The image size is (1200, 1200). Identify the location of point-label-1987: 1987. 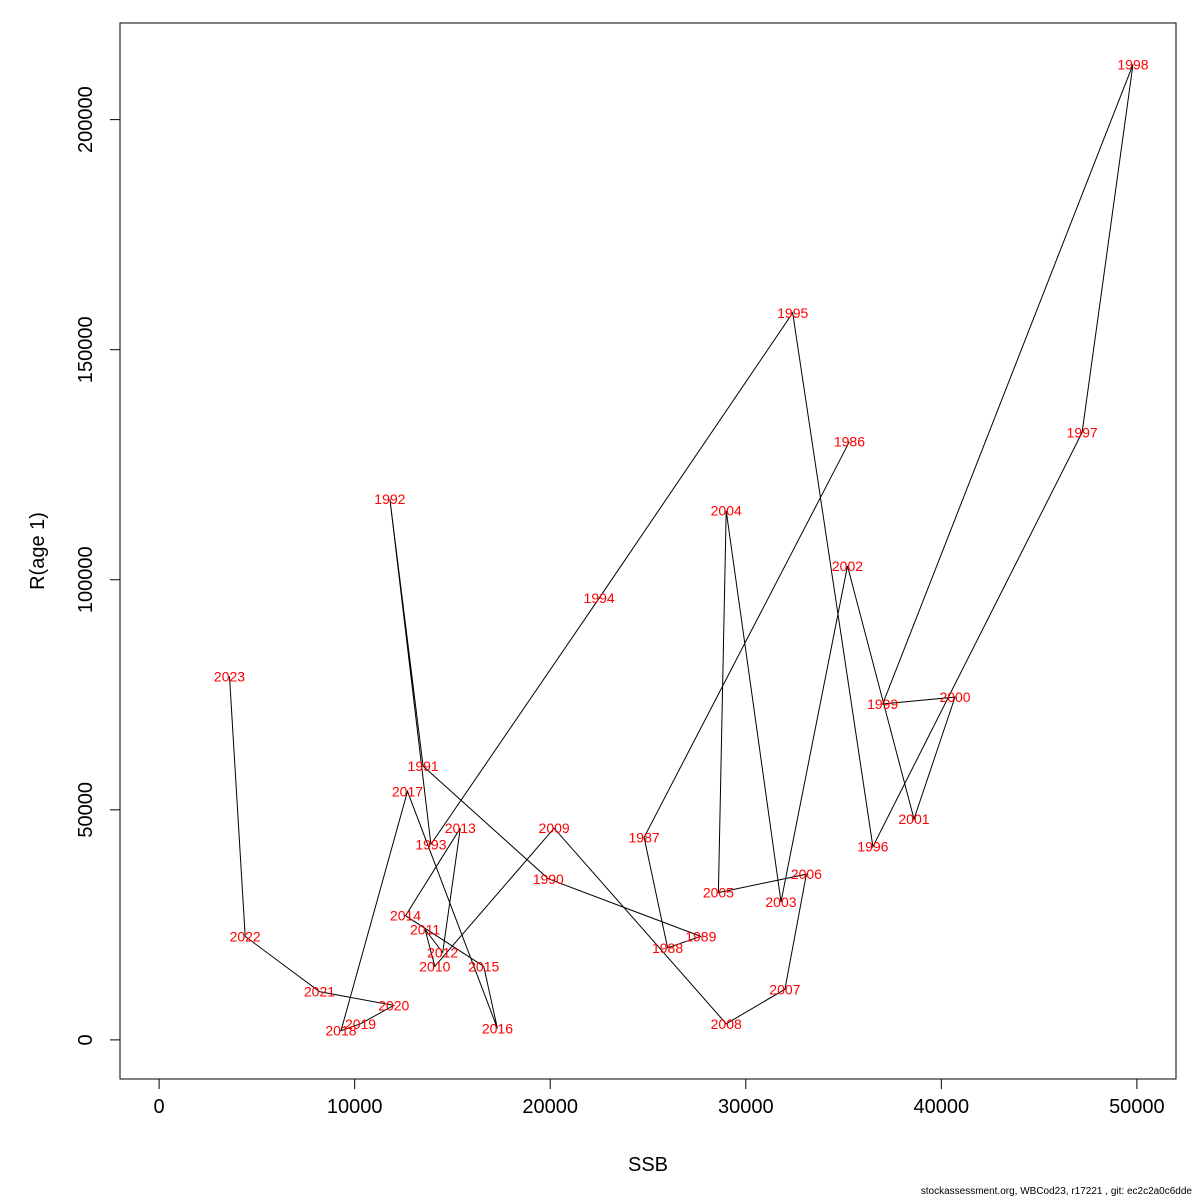
(644, 837).